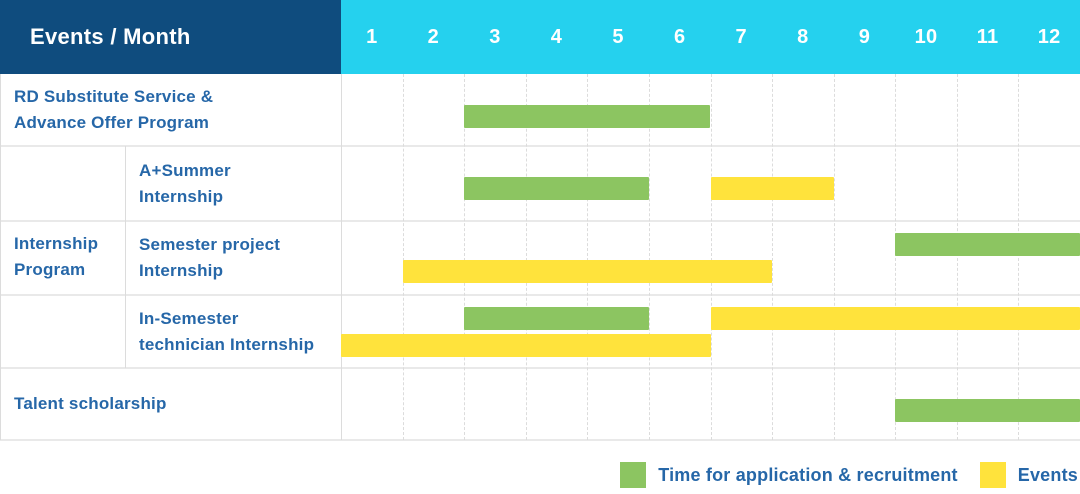 The height and width of the screenshot is (494, 1080). What do you see at coordinates (864, 36) in the screenshot?
I see `month-label: 9` at bounding box center [864, 36].